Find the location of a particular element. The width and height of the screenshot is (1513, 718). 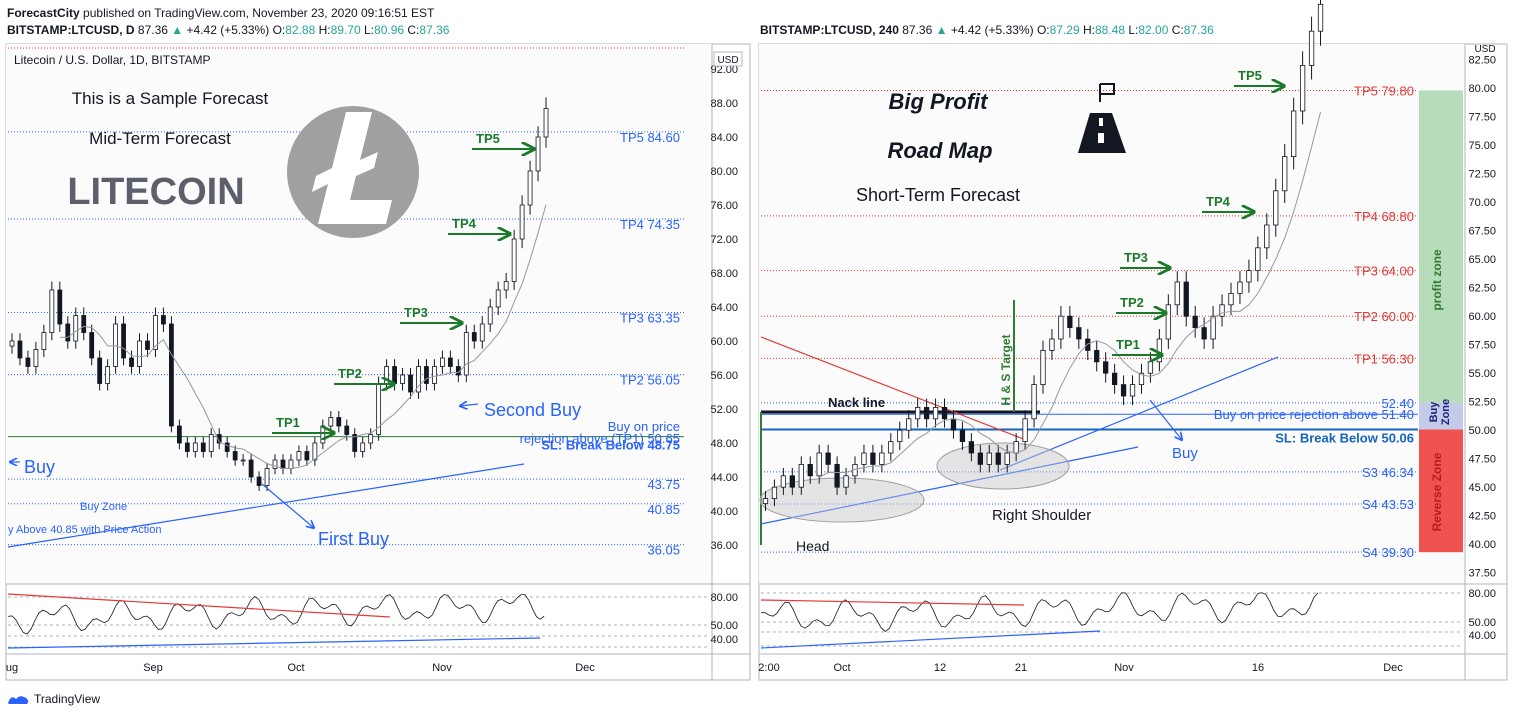

left-symbol: BITSTAMP:LTCUSD, D is located at coordinates (71, 30).